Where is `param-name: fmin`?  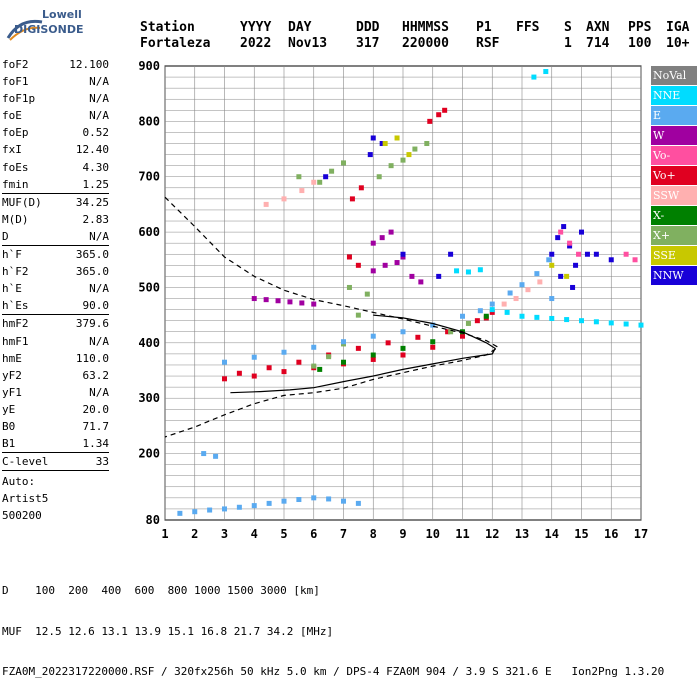
param-name: fmin is located at coordinates (15, 184).